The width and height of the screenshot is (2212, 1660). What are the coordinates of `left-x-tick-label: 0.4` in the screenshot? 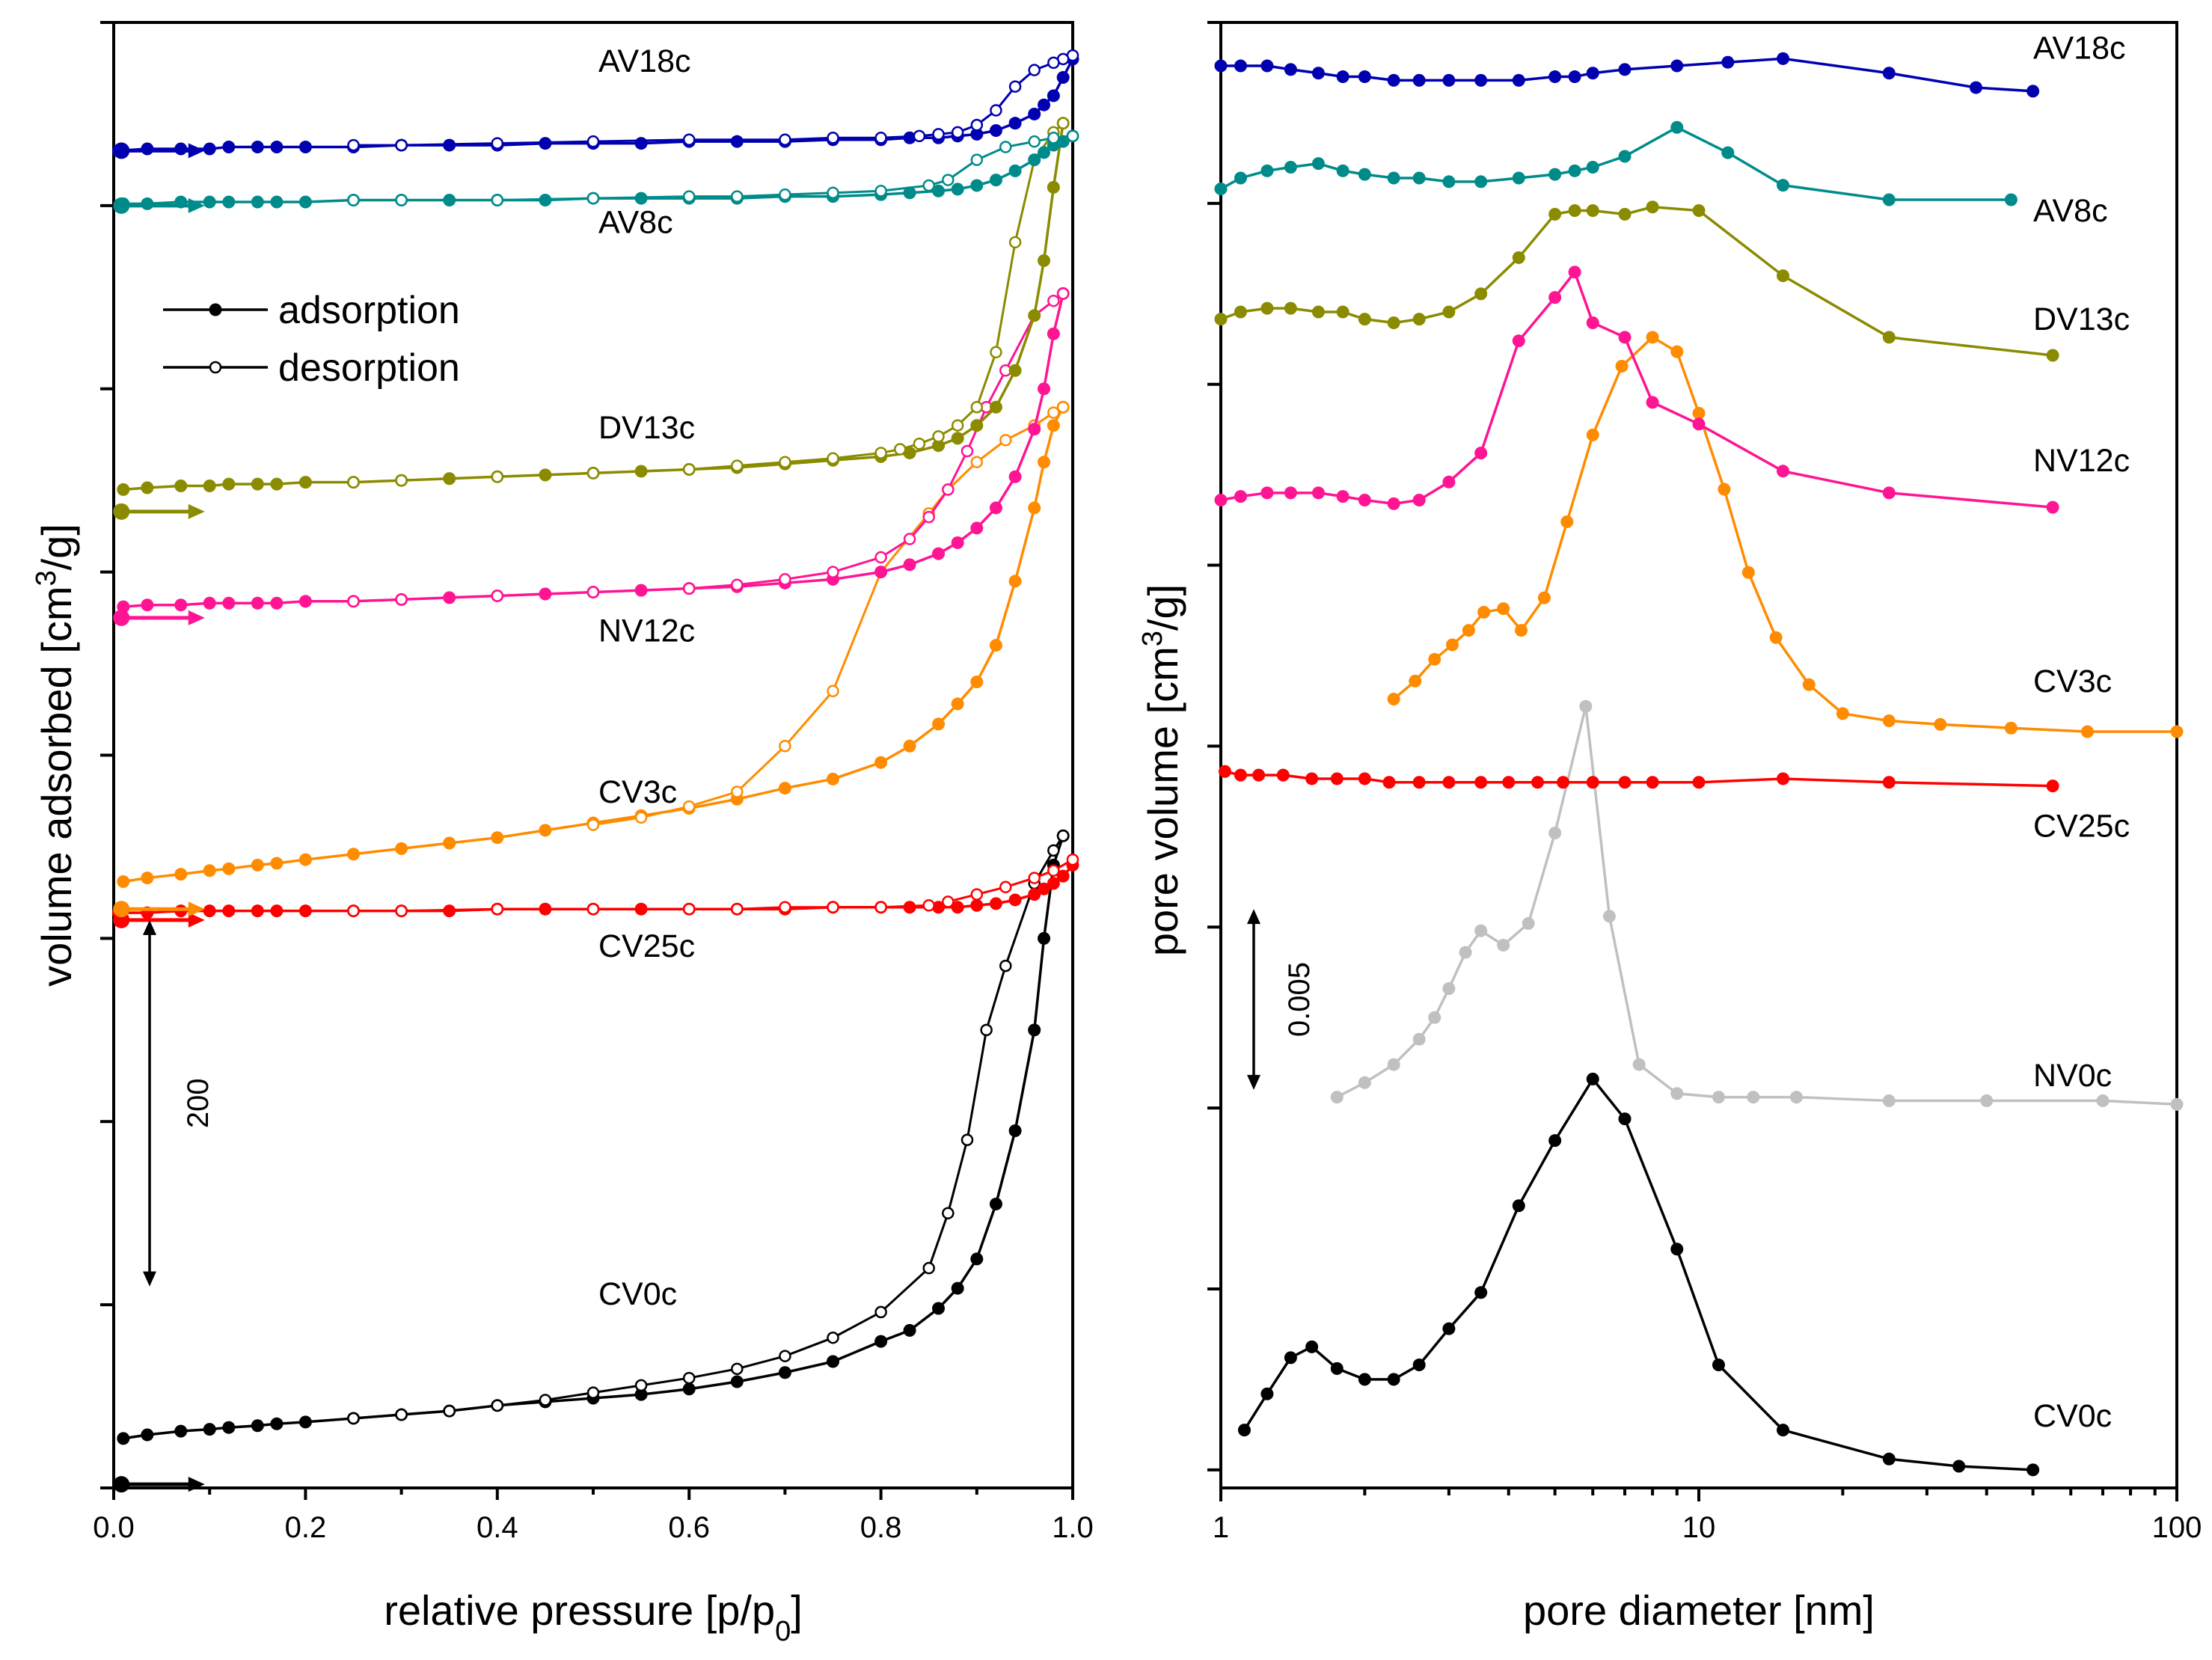 It's located at (497, 1527).